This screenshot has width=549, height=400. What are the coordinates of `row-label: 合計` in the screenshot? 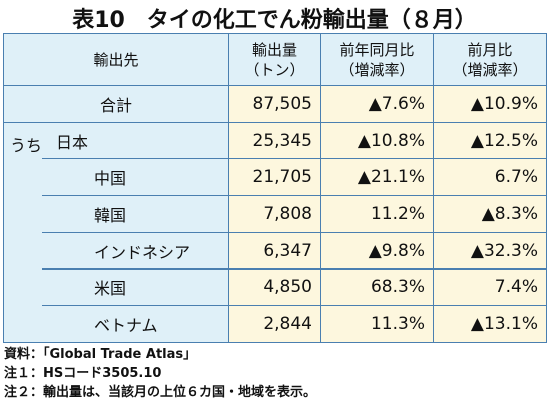 It's located at (116, 104).